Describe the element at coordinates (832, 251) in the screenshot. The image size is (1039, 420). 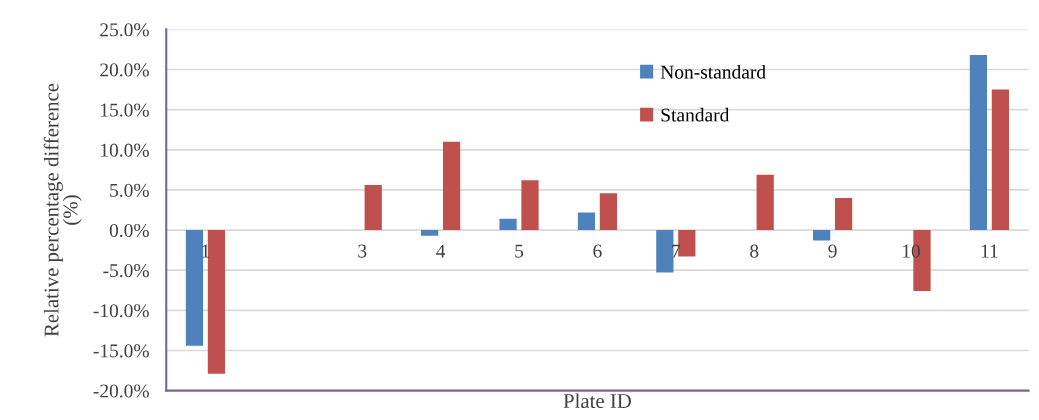
I see `x-tick-label: 9` at that location.